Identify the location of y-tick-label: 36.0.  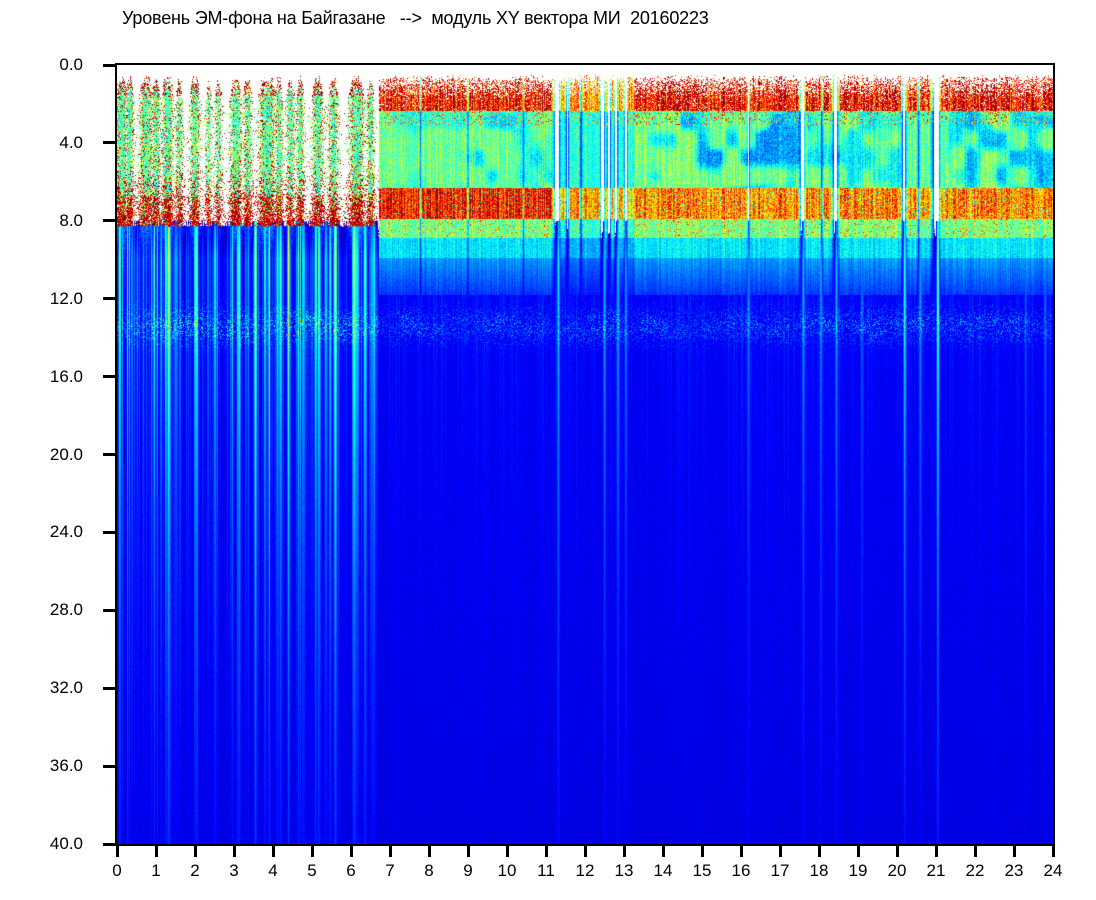
(66, 766).